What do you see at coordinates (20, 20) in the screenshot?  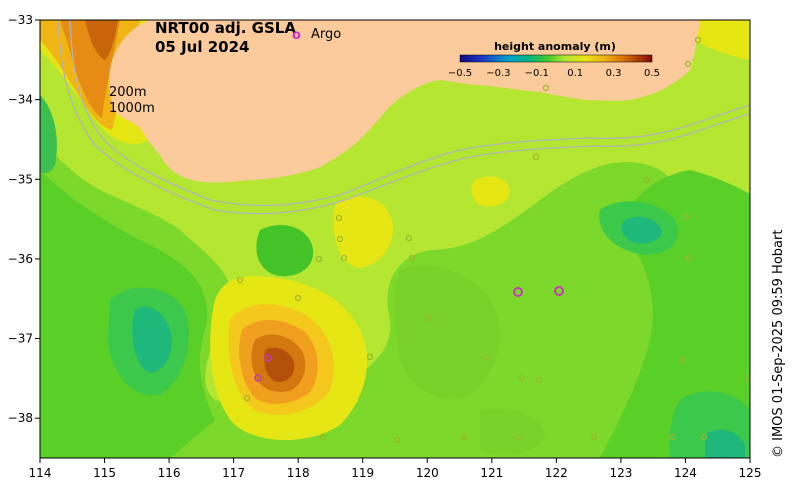 I see `y-tick-label: −33` at bounding box center [20, 20].